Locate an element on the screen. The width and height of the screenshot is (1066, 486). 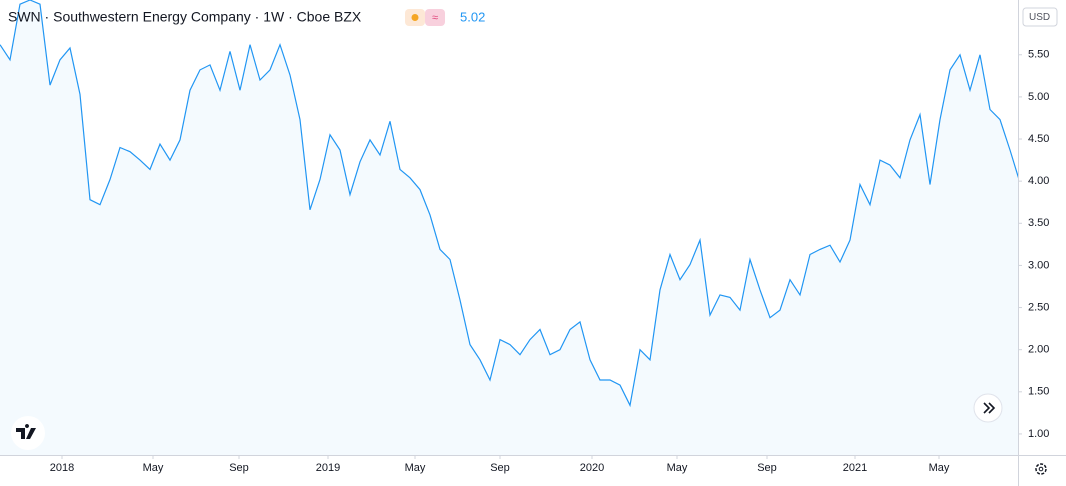
logo is located at coordinates (26, 431).